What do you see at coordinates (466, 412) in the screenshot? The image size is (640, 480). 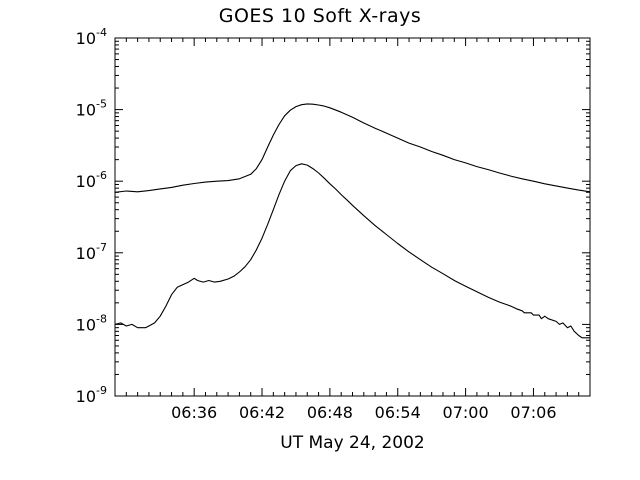 I see `x-tick-label: 07:00` at bounding box center [466, 412].